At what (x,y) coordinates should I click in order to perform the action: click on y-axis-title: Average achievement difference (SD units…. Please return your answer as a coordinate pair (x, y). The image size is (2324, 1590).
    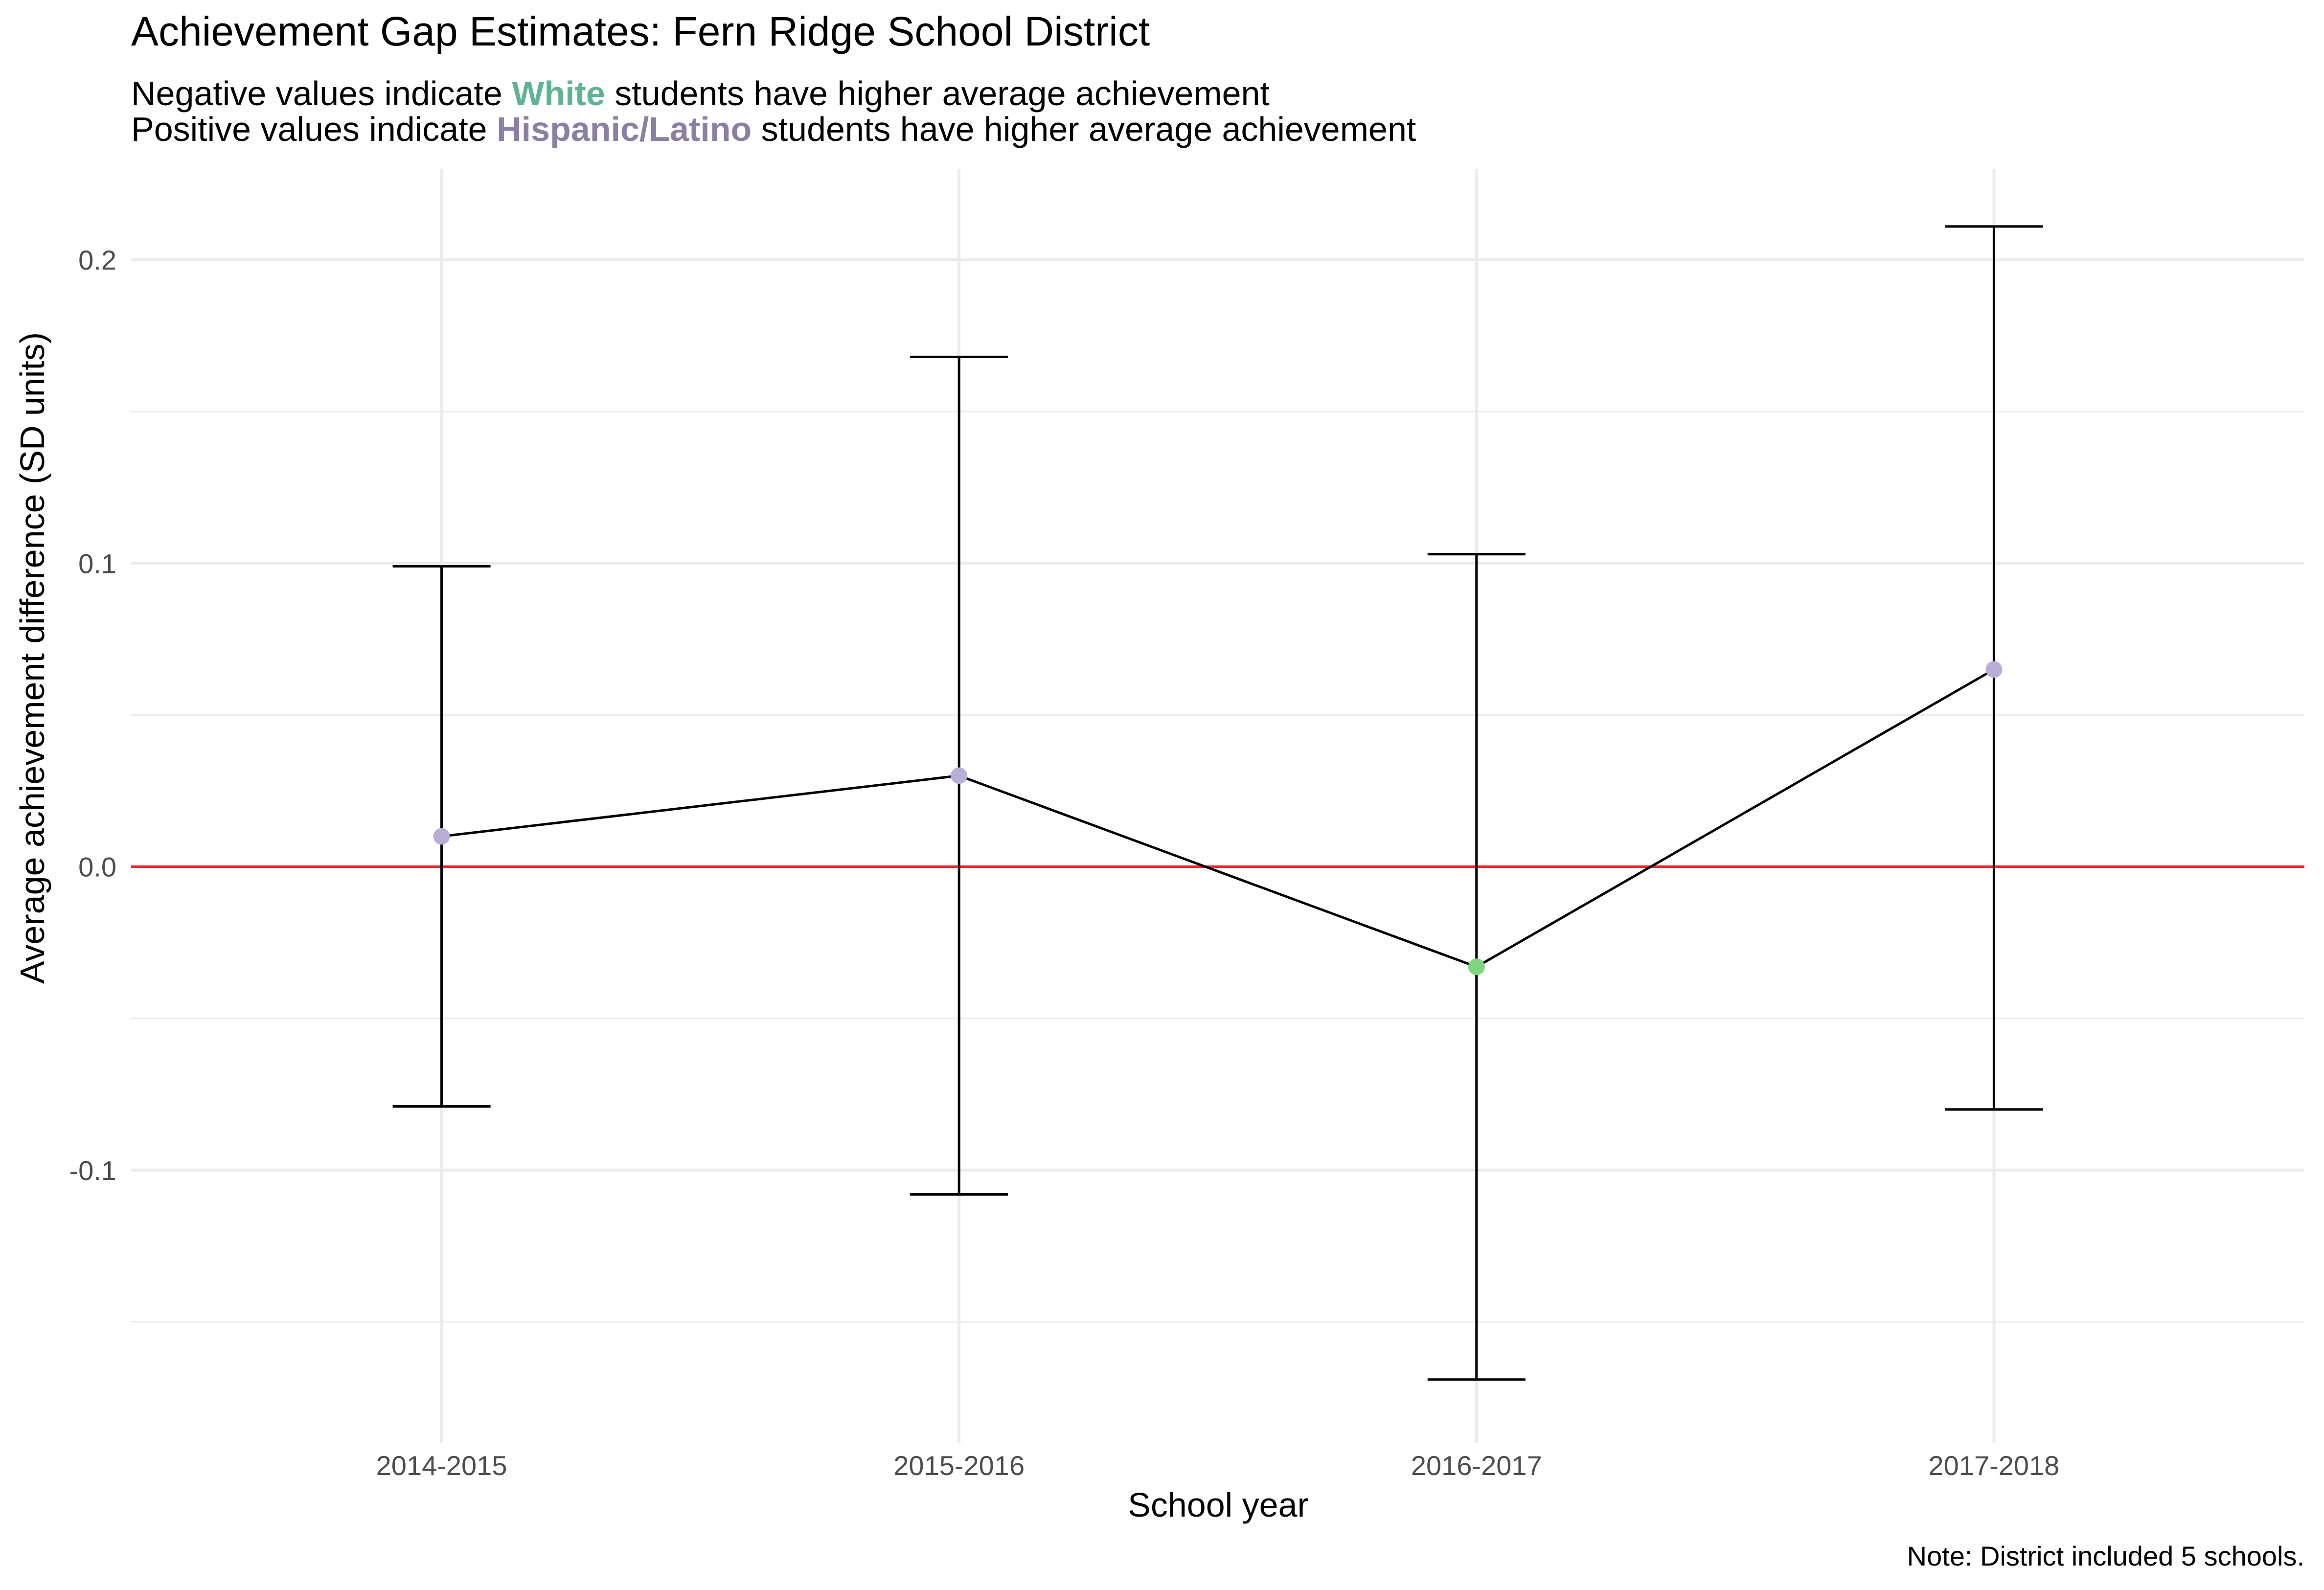
    Looking at the image, I should click on (32, 658).